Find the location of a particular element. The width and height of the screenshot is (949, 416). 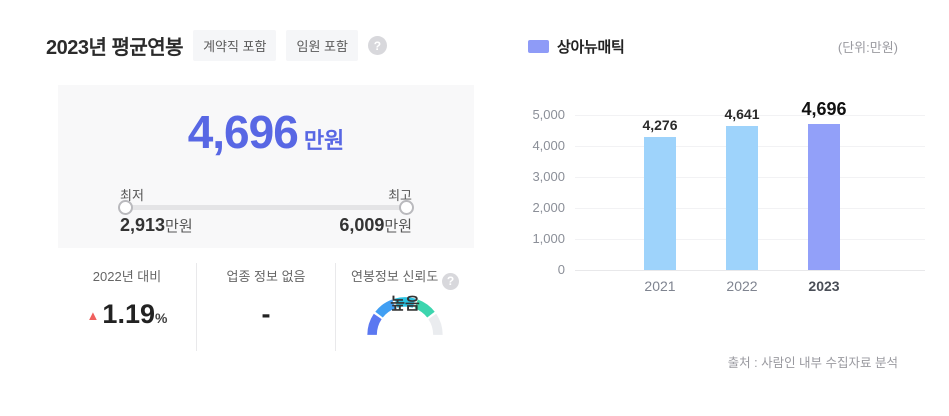

stat-reliability: 연봉정보 신뢰도 ? 높음 is located at coordinates (404, 307).